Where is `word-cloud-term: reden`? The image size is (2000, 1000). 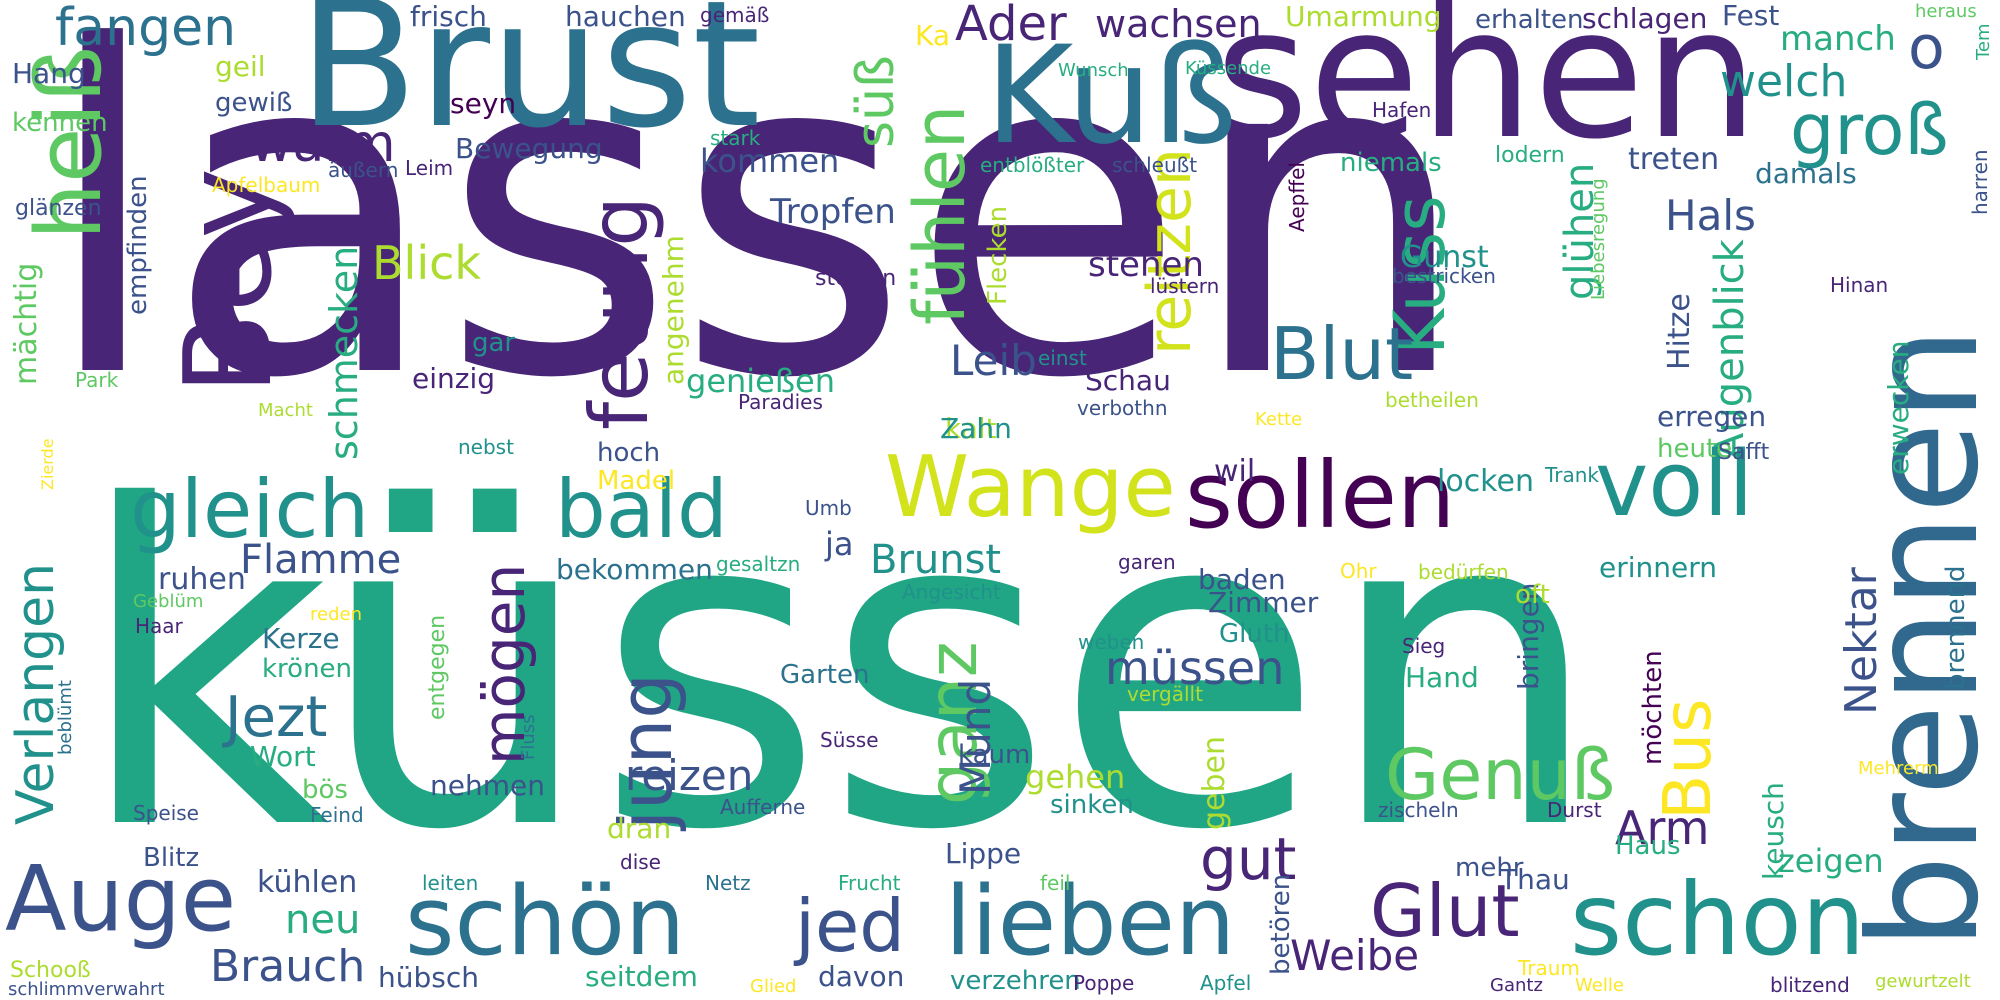 word-cloud-term: reden is located at coordinates (336, 614).